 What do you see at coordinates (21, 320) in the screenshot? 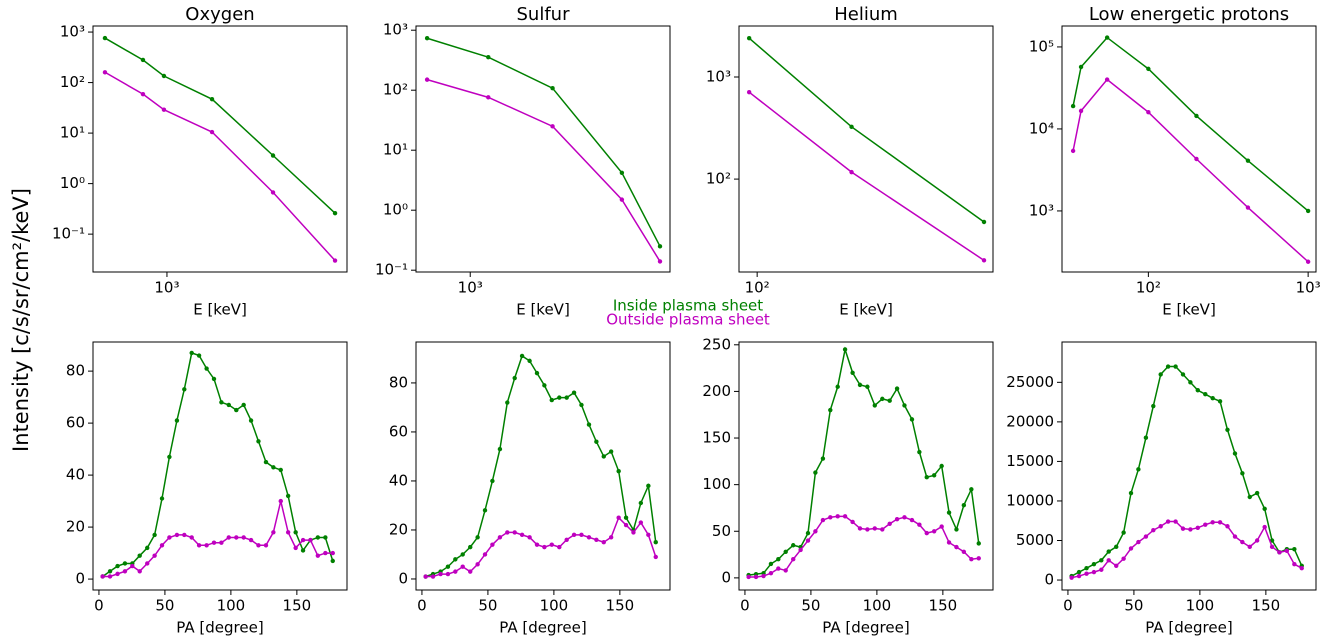
I see `y-axis-label: Intensity [c/s/sr/cm²/keV]` at bounding box center [21, 320].